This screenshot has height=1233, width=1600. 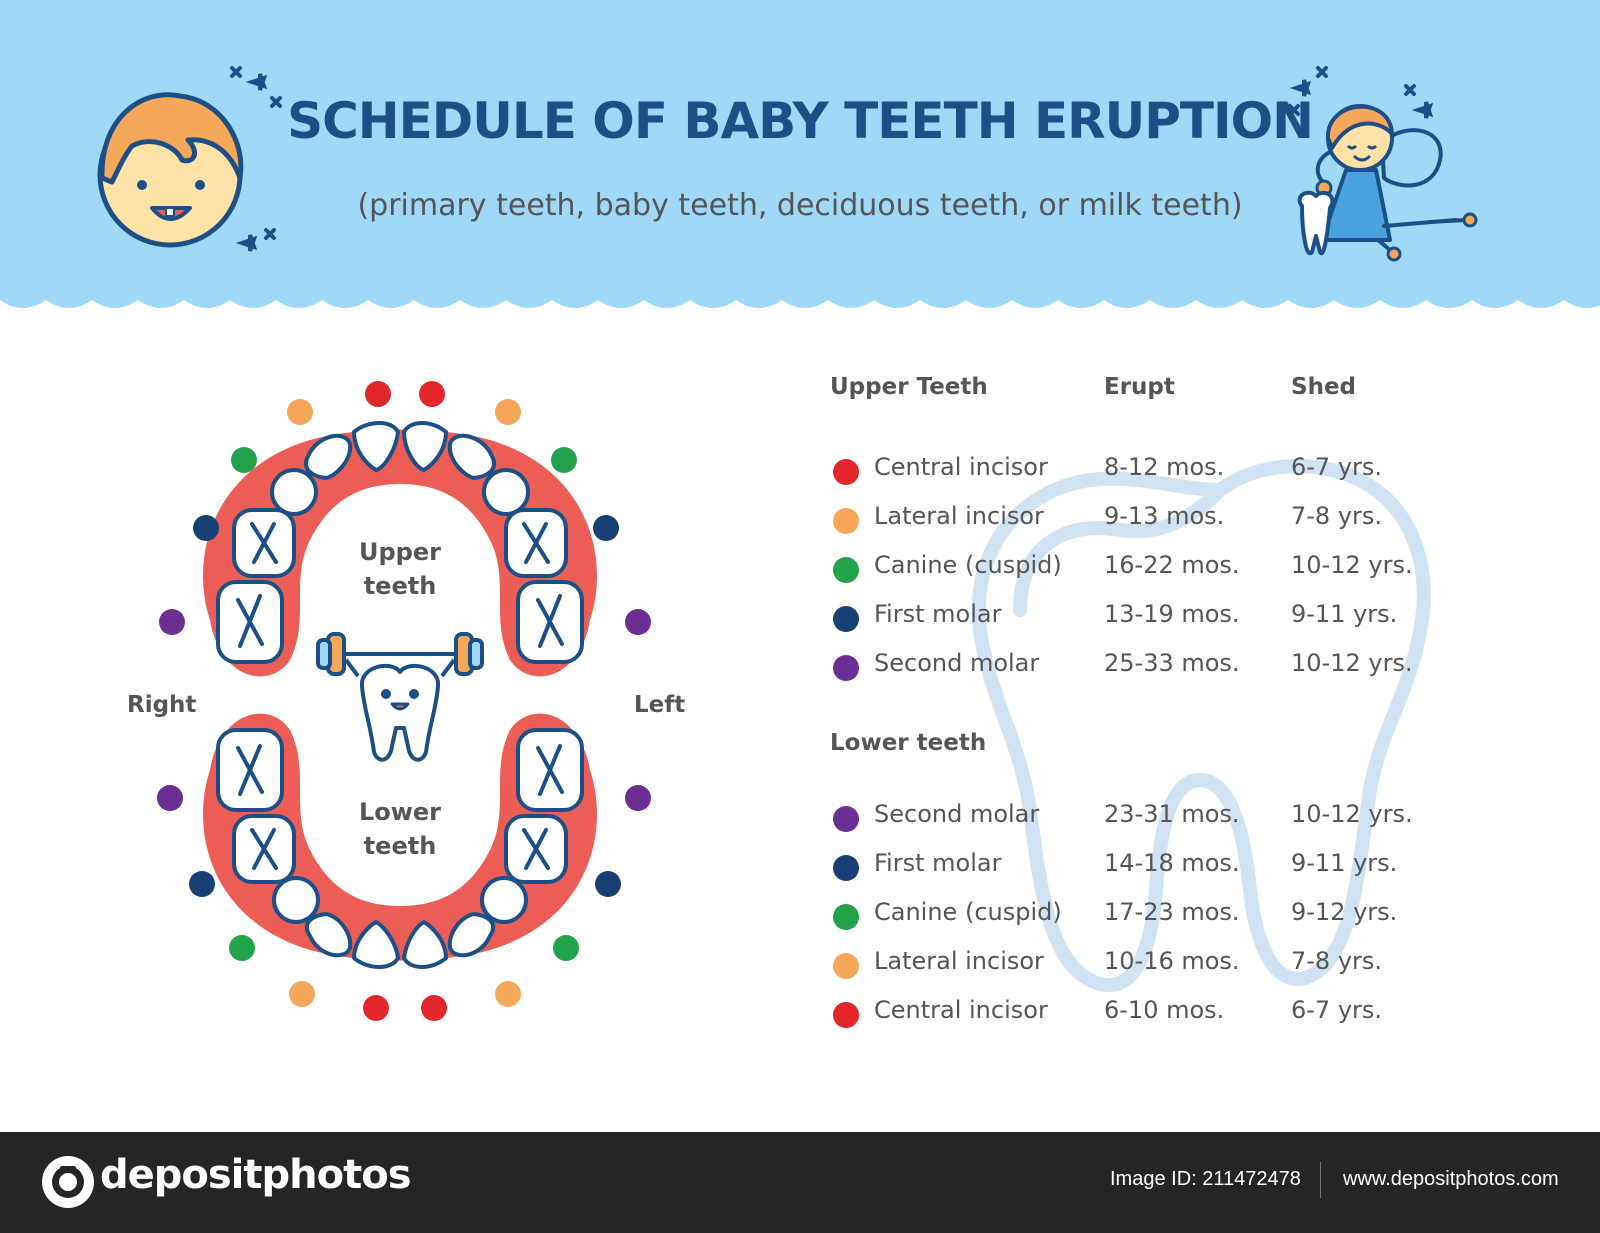 What do you see at coordinates (909, 387) in the screenshot?
I see `upper-teeth-header: Upper Teeth` at bounding box center [909, 387].